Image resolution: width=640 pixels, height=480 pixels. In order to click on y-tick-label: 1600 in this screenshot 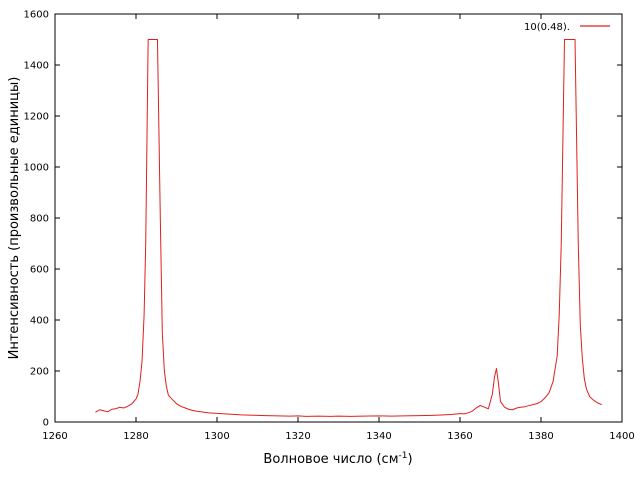, I will do `click(36, 15)`.